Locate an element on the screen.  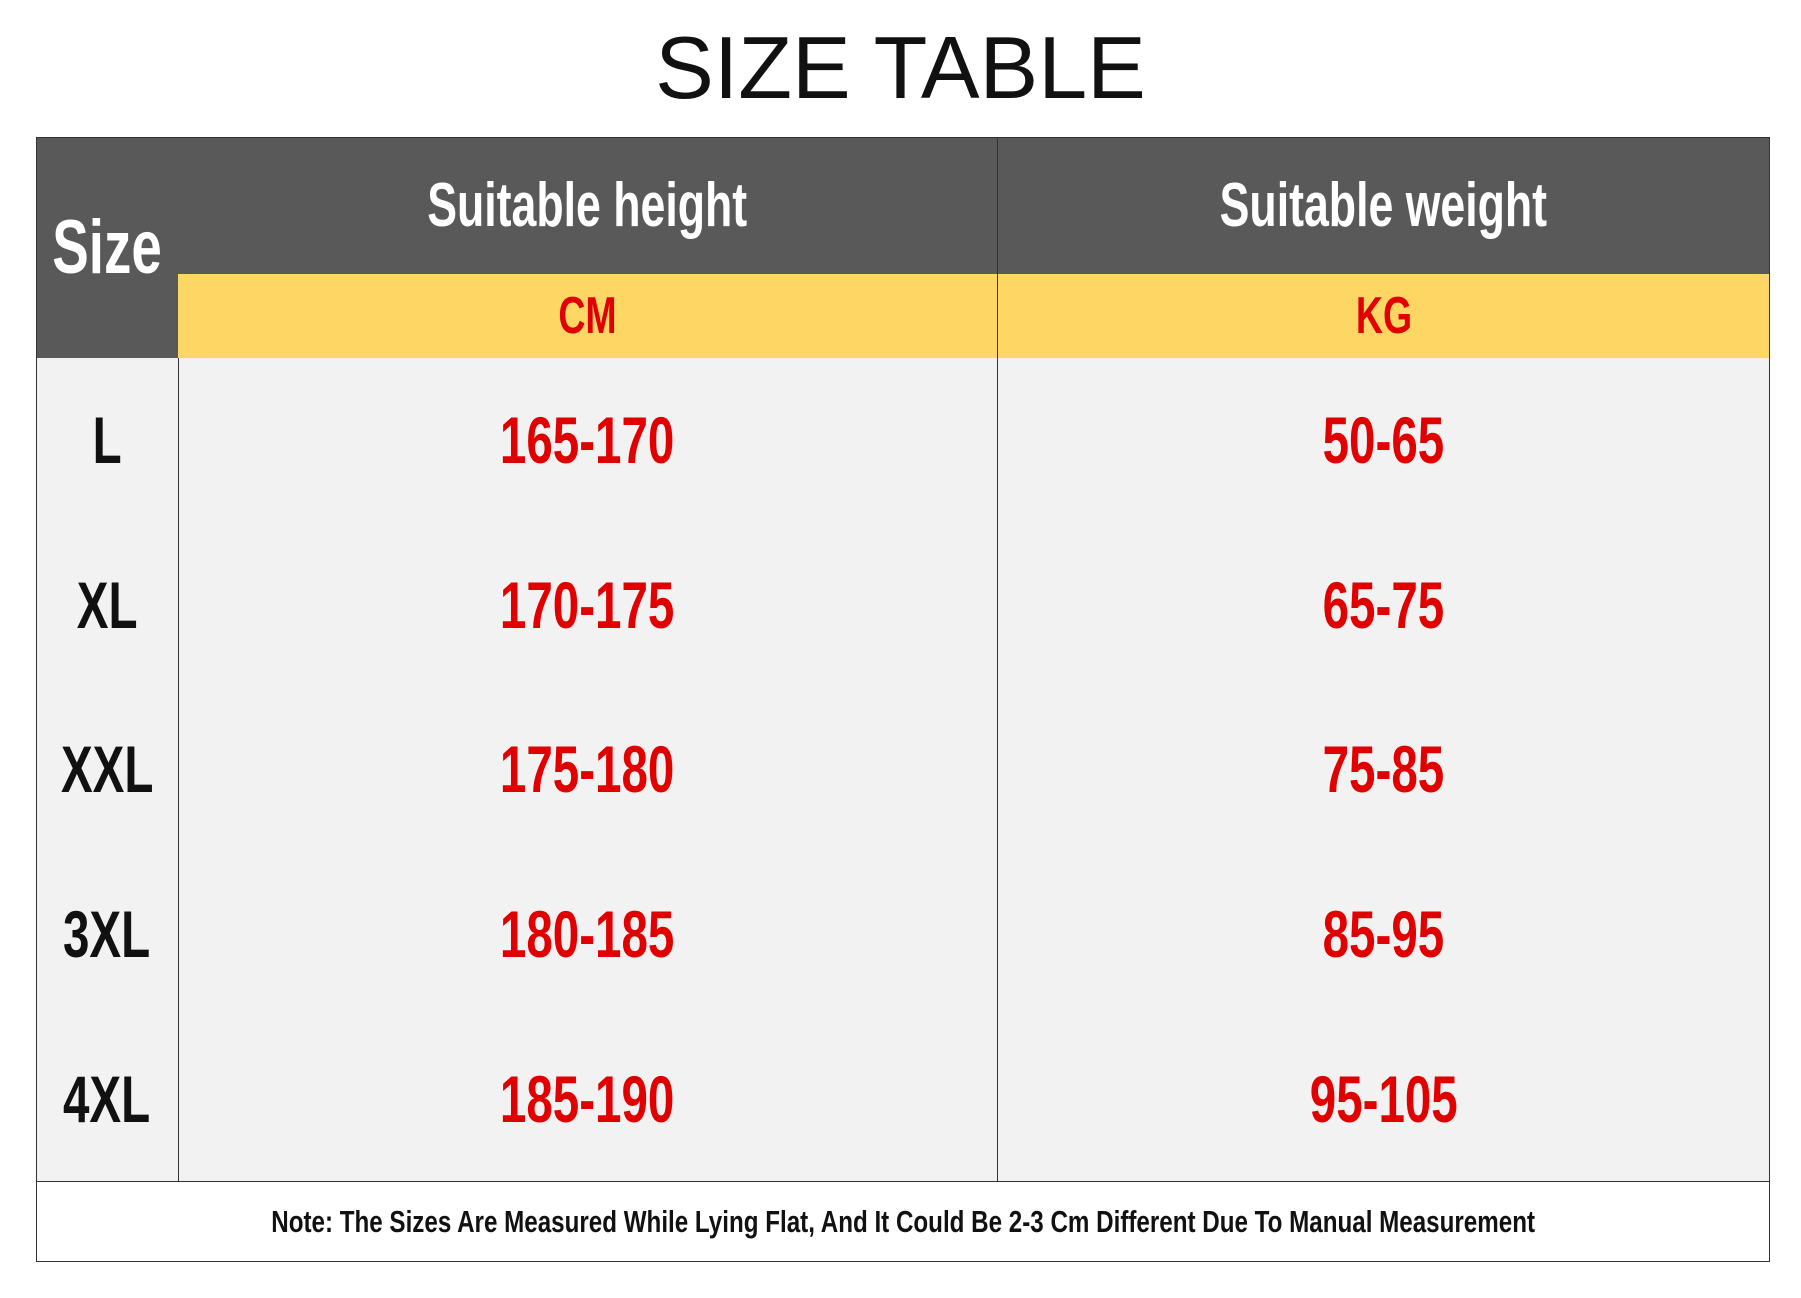
height-cell-text: 165-170 is located at coordinates (587, 440).